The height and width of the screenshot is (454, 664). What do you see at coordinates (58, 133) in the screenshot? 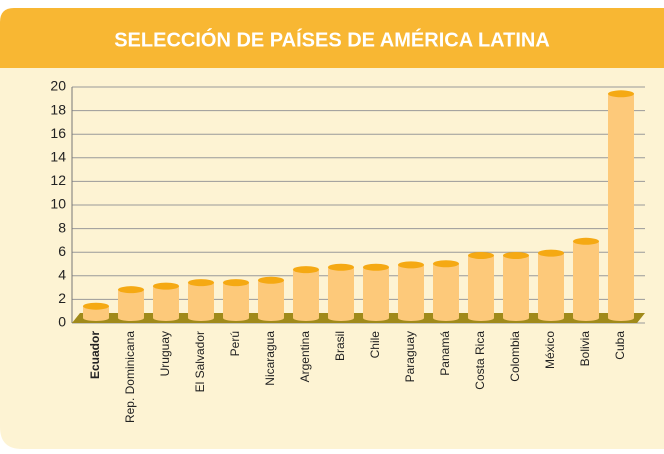
I see `y-tick-label: 16` at bounding box center [58, 133].